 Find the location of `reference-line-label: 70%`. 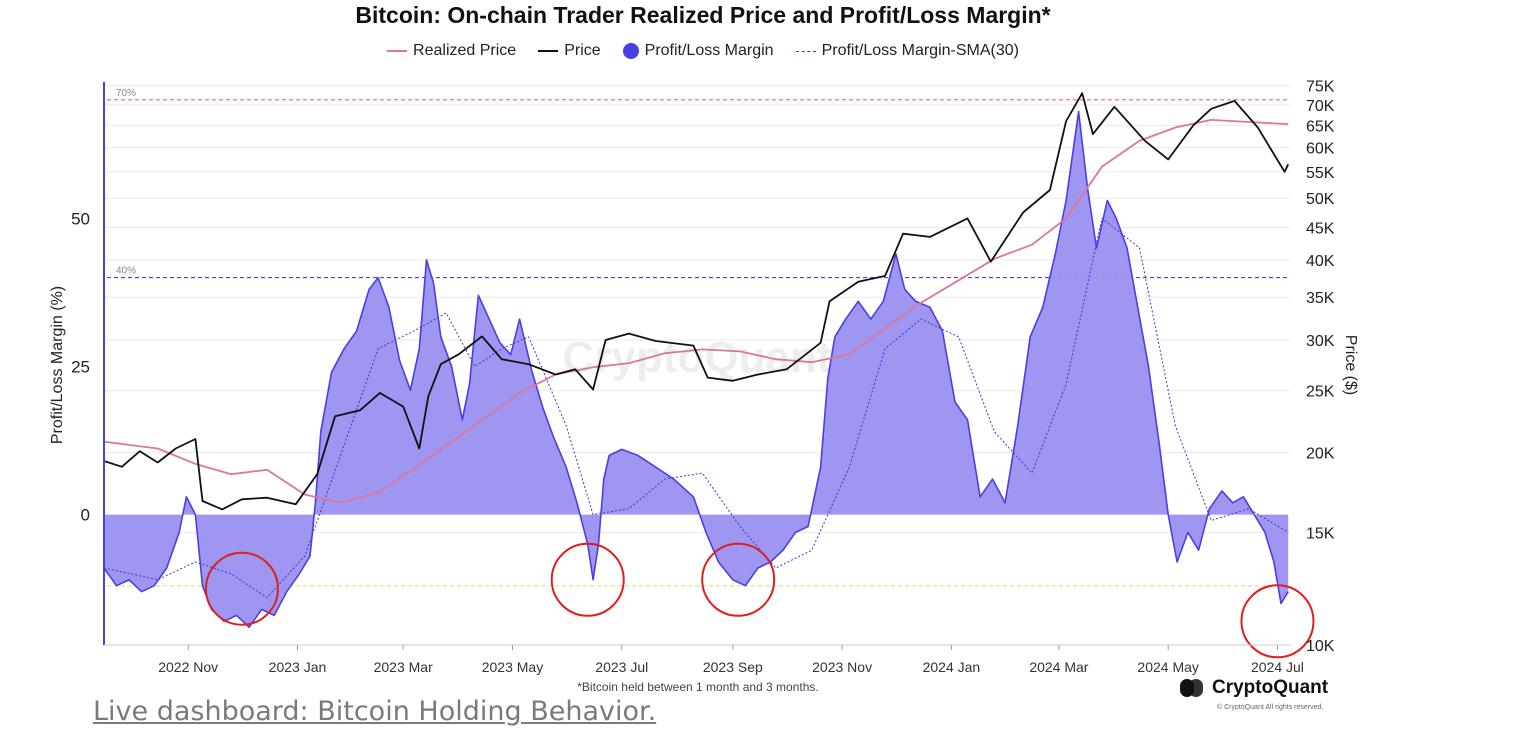

reference-line-label: 70% is located at coordinates (126, 93).